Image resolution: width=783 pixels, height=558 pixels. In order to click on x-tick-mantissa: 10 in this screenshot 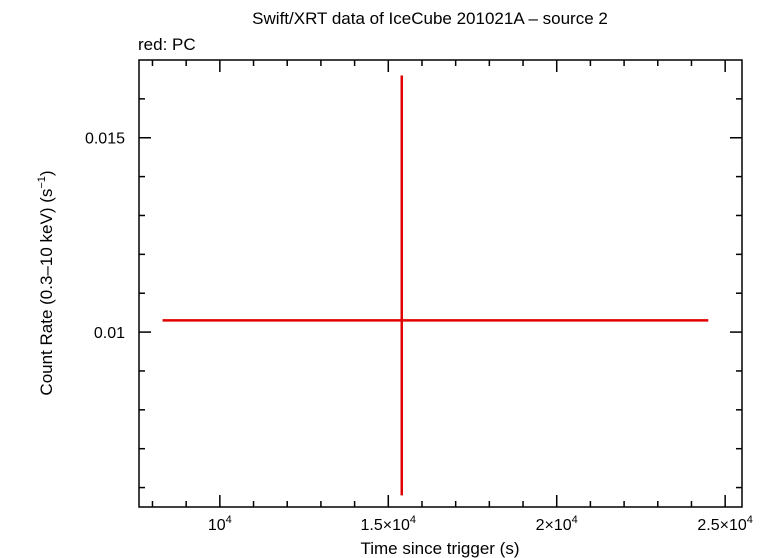, I will do `click(217, 525)`.